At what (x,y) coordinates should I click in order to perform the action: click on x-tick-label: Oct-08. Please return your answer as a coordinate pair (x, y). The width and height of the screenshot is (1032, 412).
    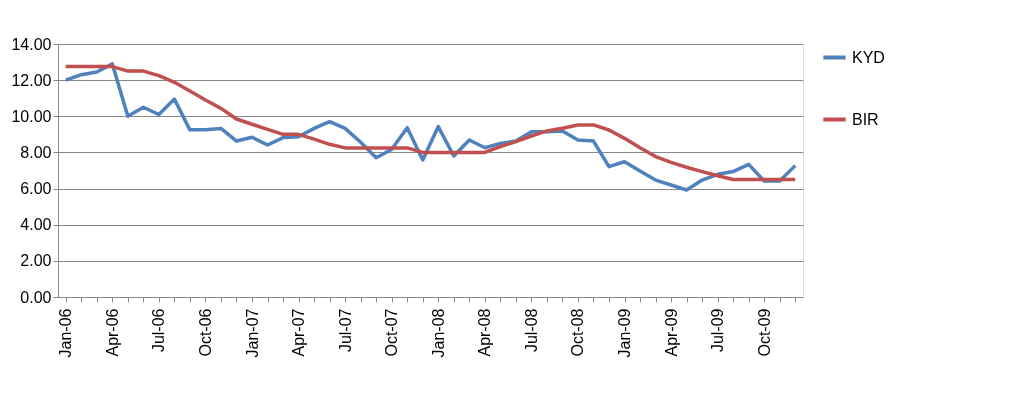
    Looking at the image, I should click on (578, 332).